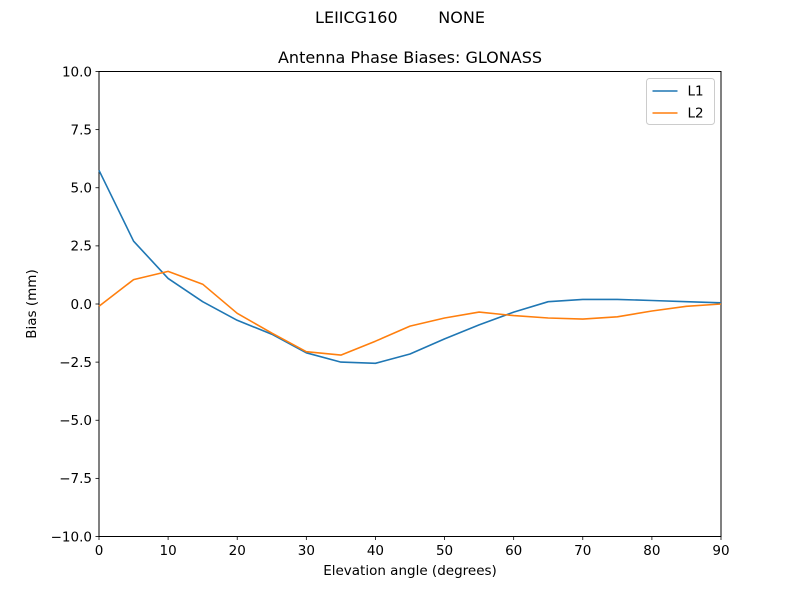 The width and height of the screenshot is (800, 600). Describe the element at coordinates (696, 114) in the screenshot. I see `legend-label-l2: L2` at that location.